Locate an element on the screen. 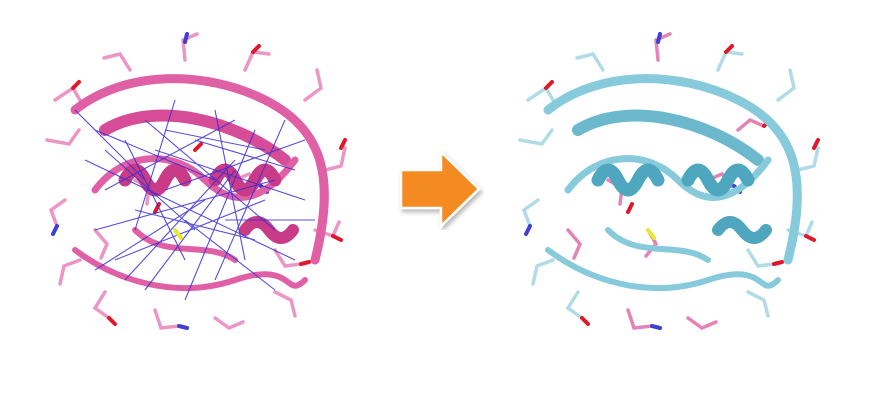  restraint-network is located at coordinates (194, 200).